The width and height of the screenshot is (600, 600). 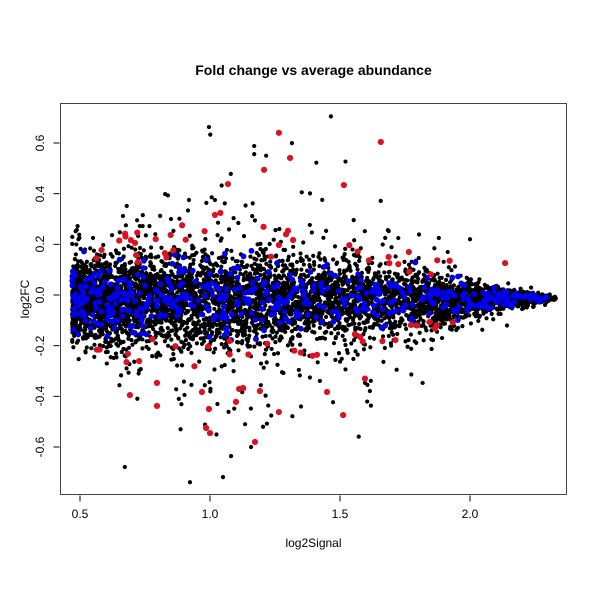 What do you see at coordinates (40, 447) in the screenshot?
I see `y-tick-label: -0.6` at bounding box center [40, 447].